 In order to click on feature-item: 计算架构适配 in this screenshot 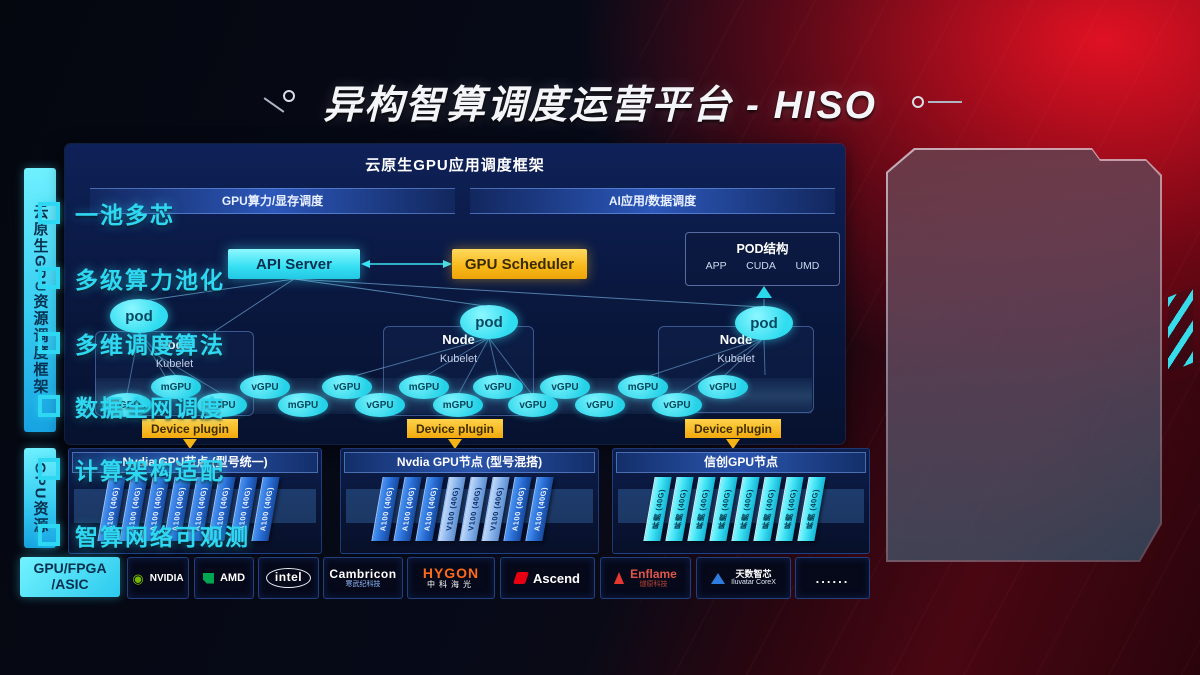, I will do `click(131, 469)`.